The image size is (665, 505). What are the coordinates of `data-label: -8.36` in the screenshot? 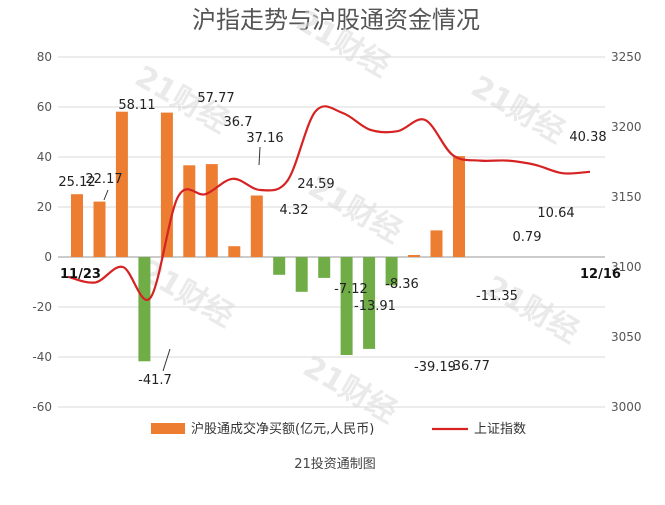 It's located at (402, 284).